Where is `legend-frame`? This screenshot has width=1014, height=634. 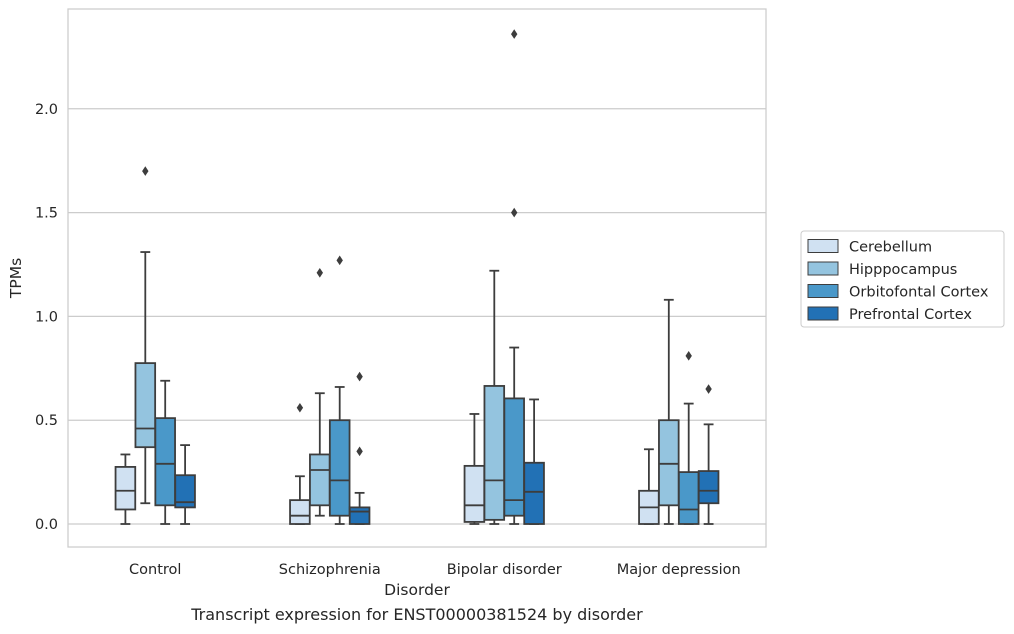 legend-frame is located at coordinates (902, 279).